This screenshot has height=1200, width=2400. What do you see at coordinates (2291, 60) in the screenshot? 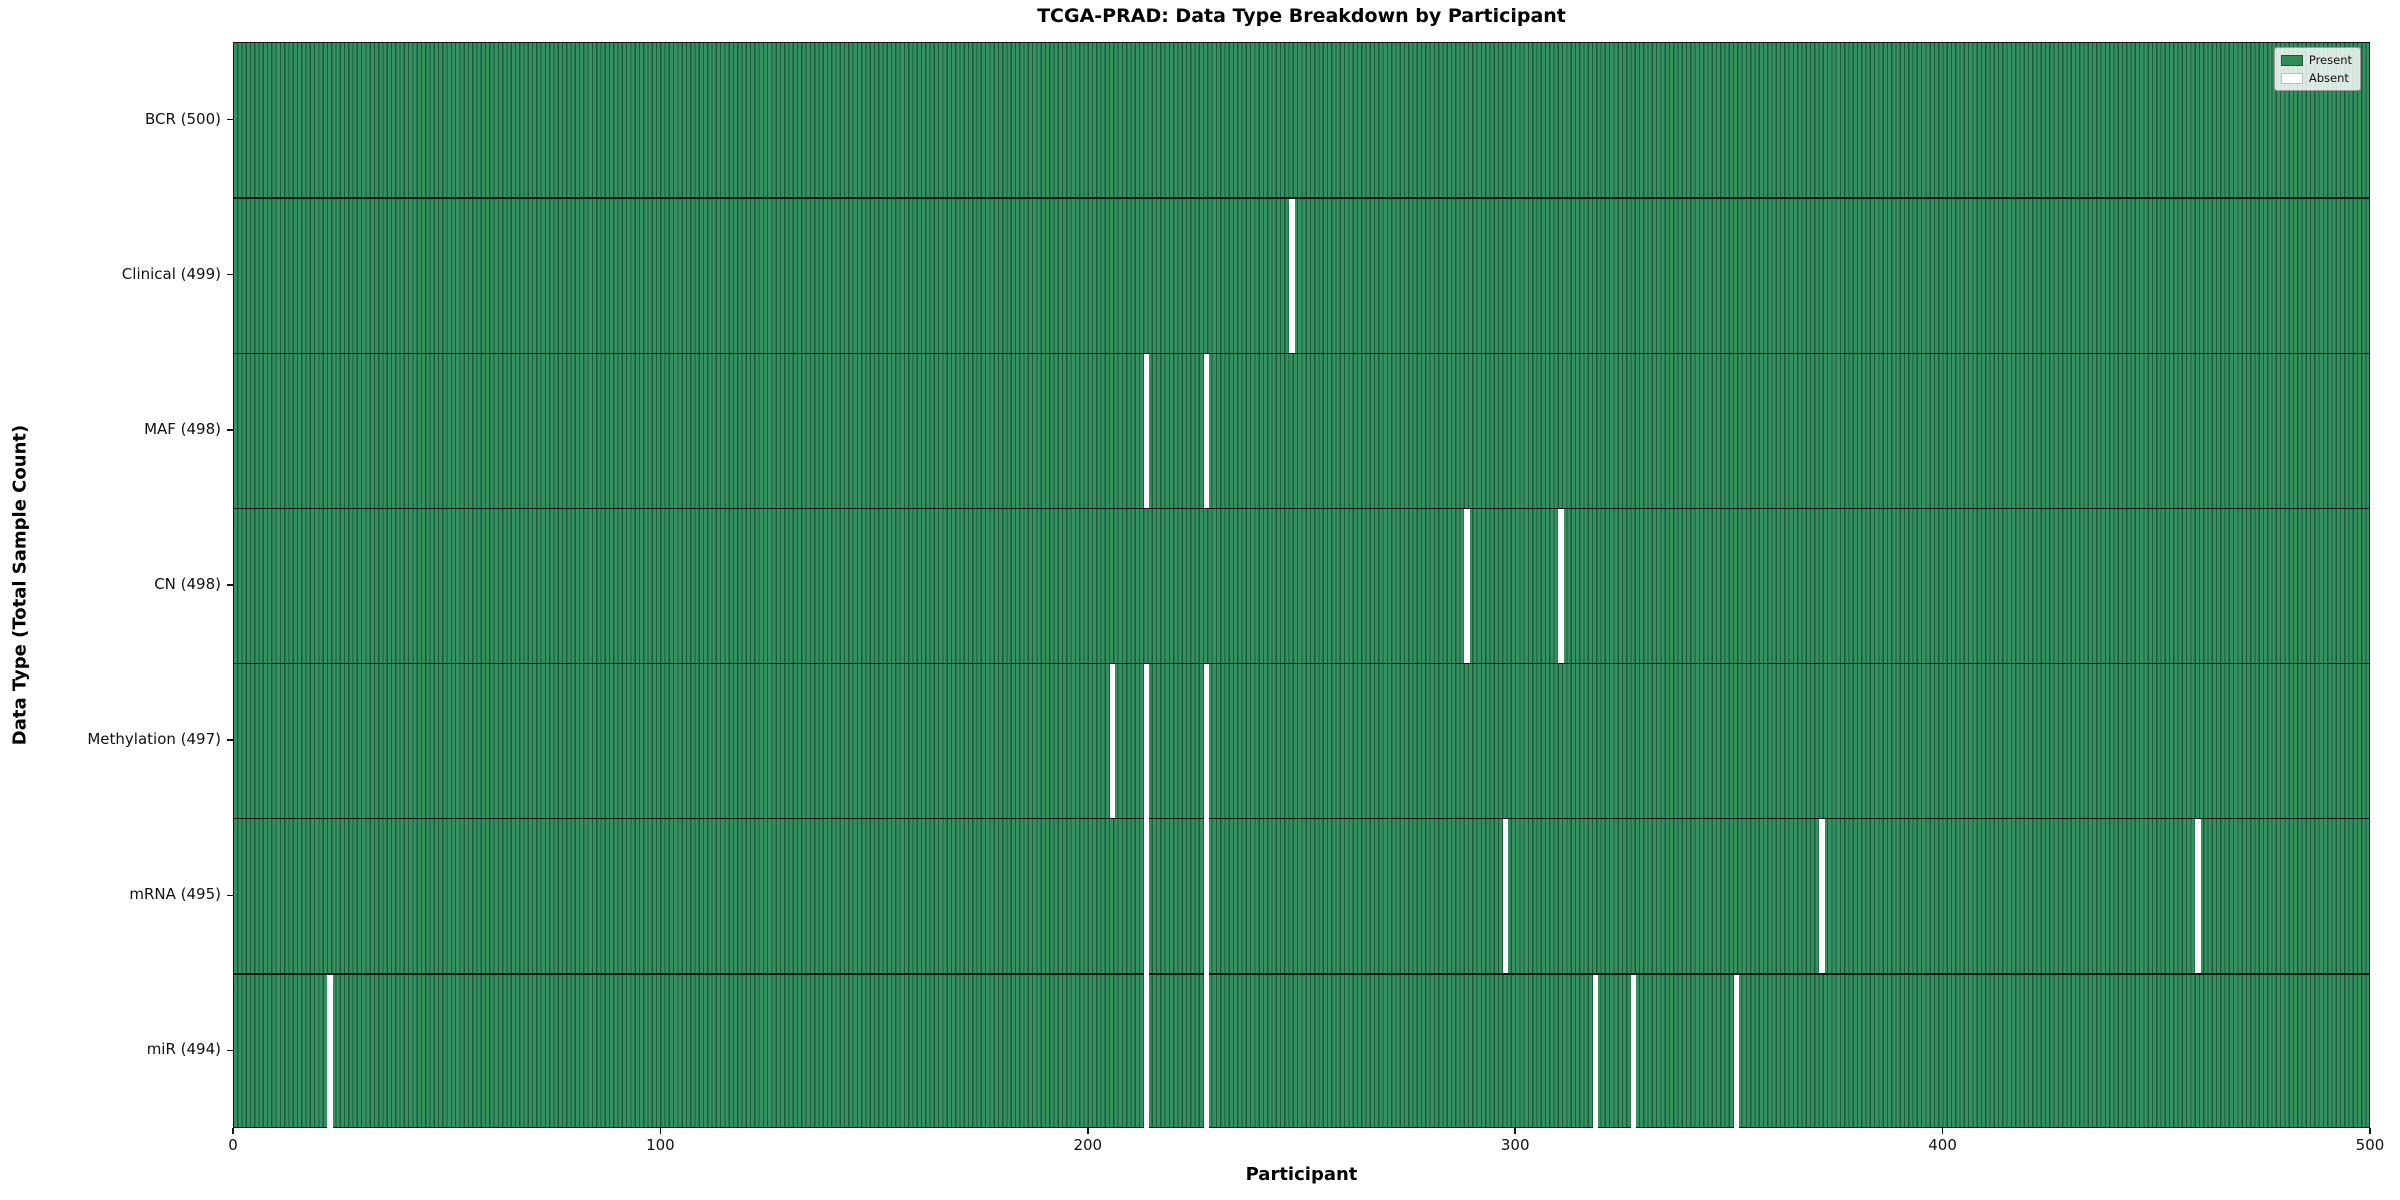
I see `present-swatch-icon` at bounding box center [2291, 60].